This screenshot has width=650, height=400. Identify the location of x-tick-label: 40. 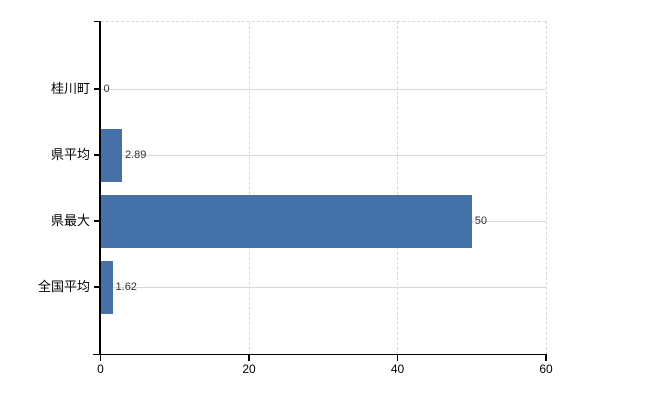
(397, 369).